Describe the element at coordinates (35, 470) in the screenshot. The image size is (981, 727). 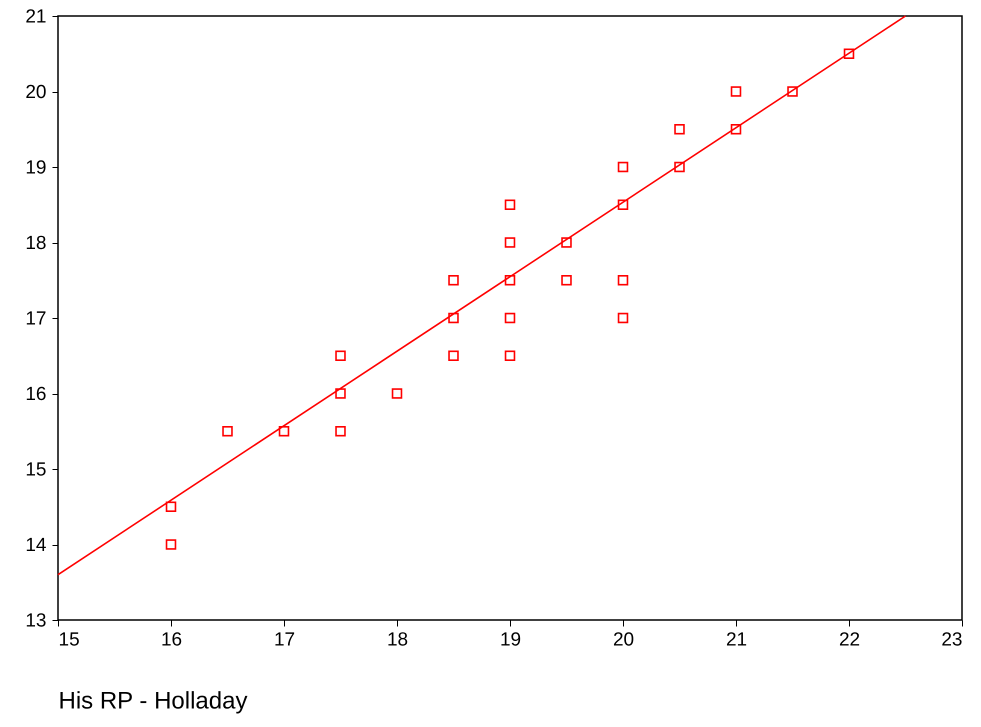
I see `y-tick-label: 15` at that location.